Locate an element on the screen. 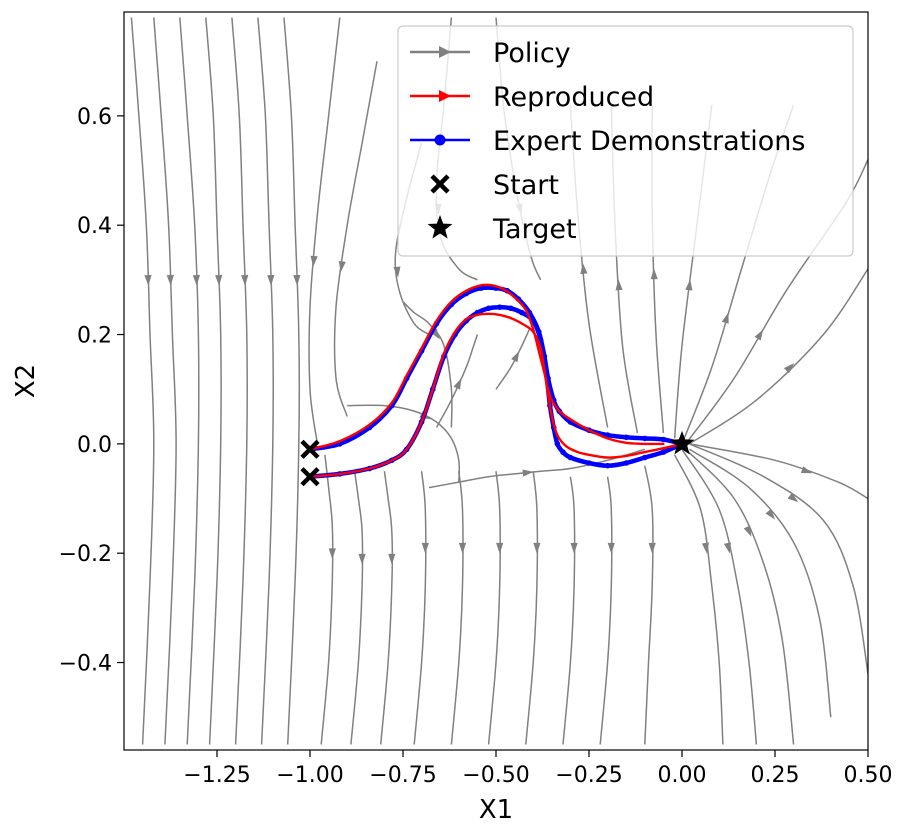 The height and width of the screenshot is (836, 909). x-tick-label: 0.50 is located at coordinates (868, 775).